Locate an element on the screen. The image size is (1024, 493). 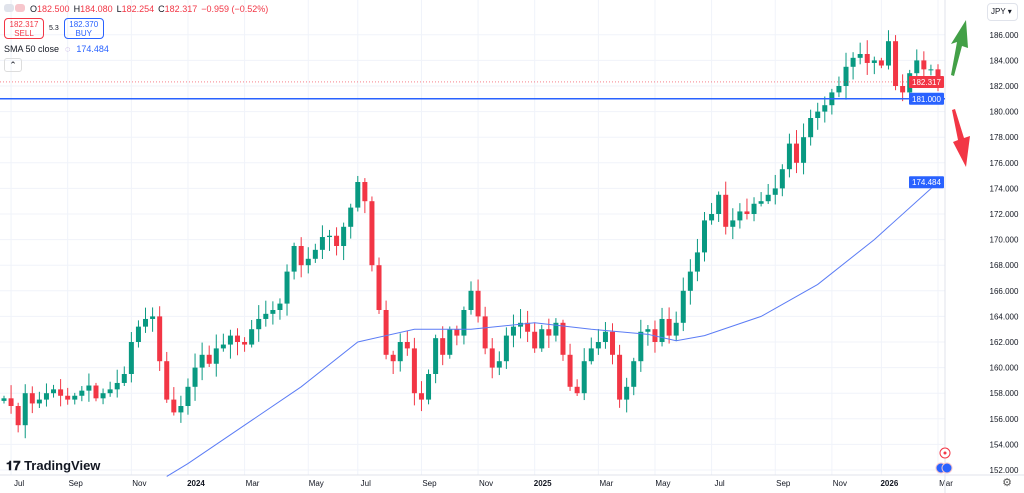
y-tick-label: 152.000 is located at coordinates (1004, 470).